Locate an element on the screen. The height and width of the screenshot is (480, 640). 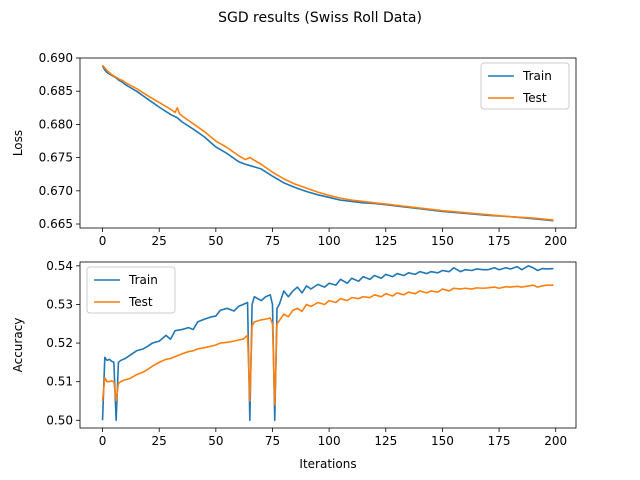
y-tick-label: 0.54 is located at coordinates (59, 266).